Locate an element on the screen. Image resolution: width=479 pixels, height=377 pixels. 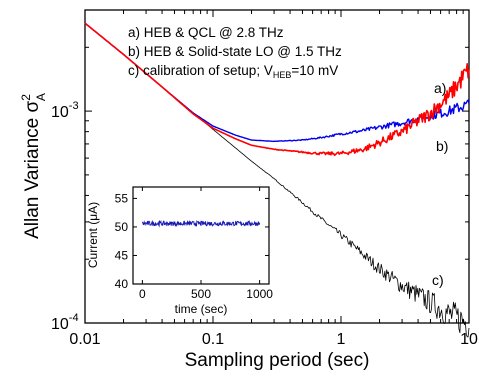
y-axis-label-sup: 2 is located at coordinates (26, 97).